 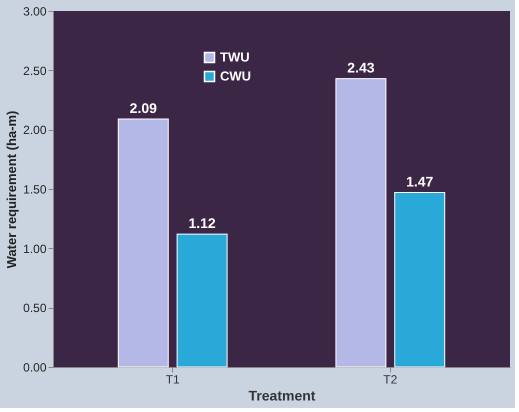 What do you see at coordinates (35, 189) in the screenshot?
I see `y-tick-label: 1.50` at bounding box center [35, 189].